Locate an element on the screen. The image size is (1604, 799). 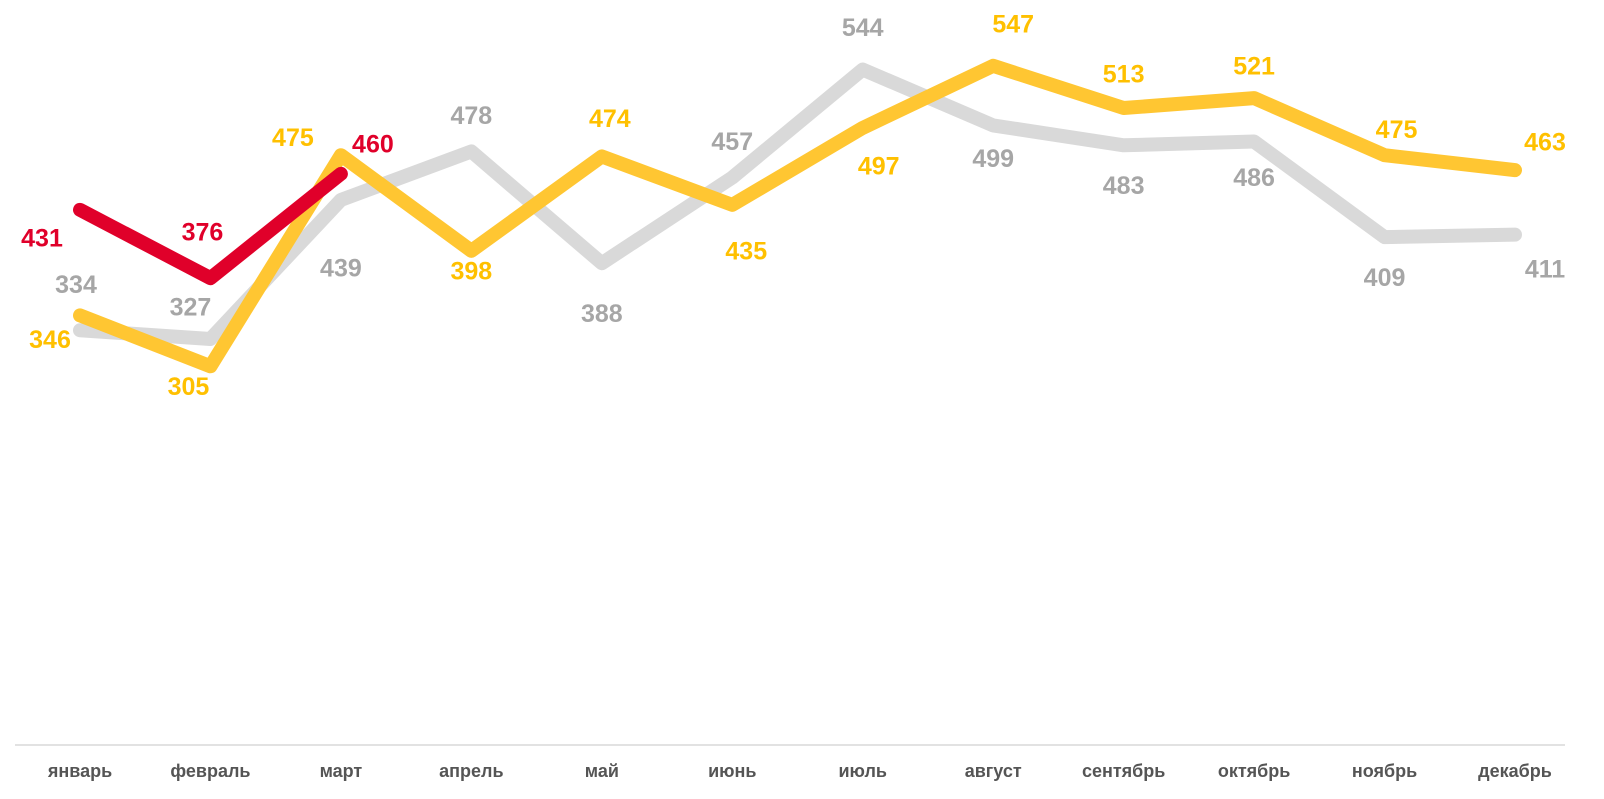
x-tick-label: ноябрь is located at coordinates (1384, 771).